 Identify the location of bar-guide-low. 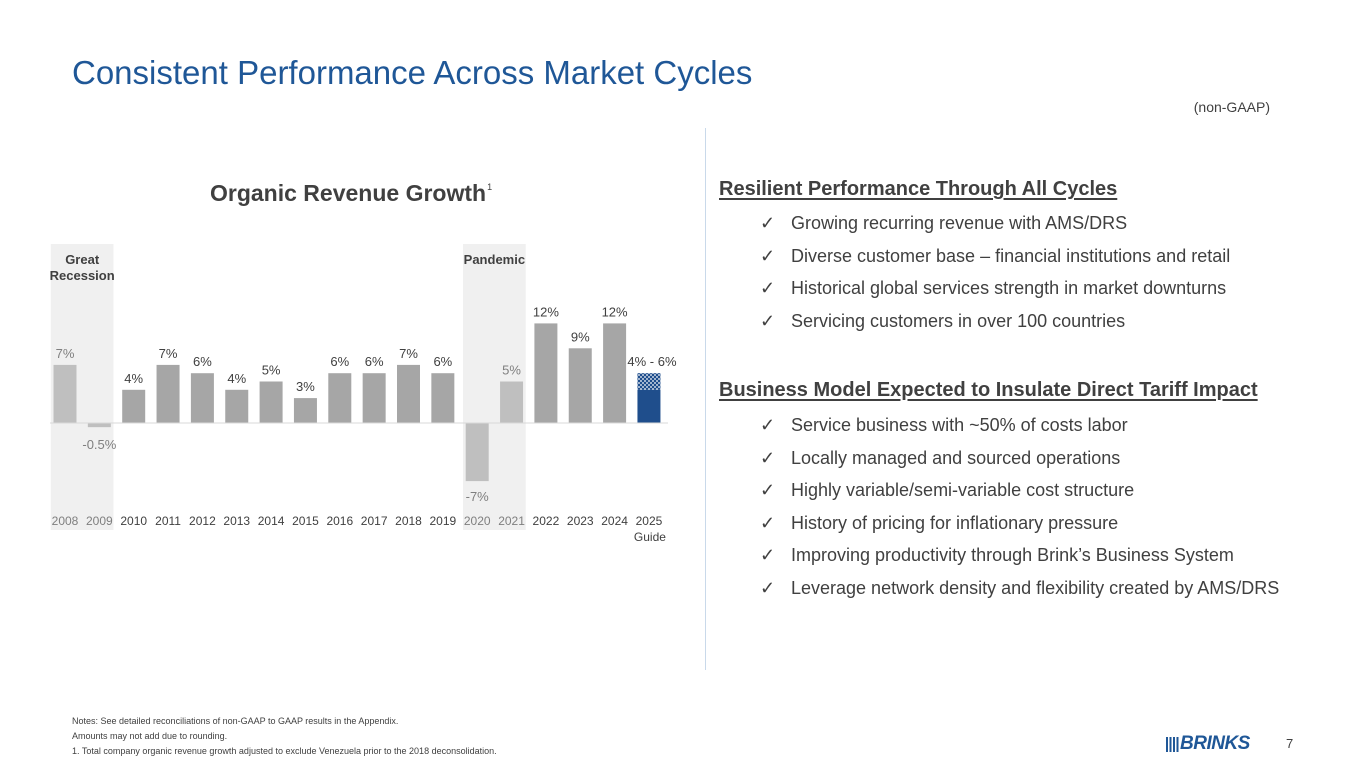
(649, 406).